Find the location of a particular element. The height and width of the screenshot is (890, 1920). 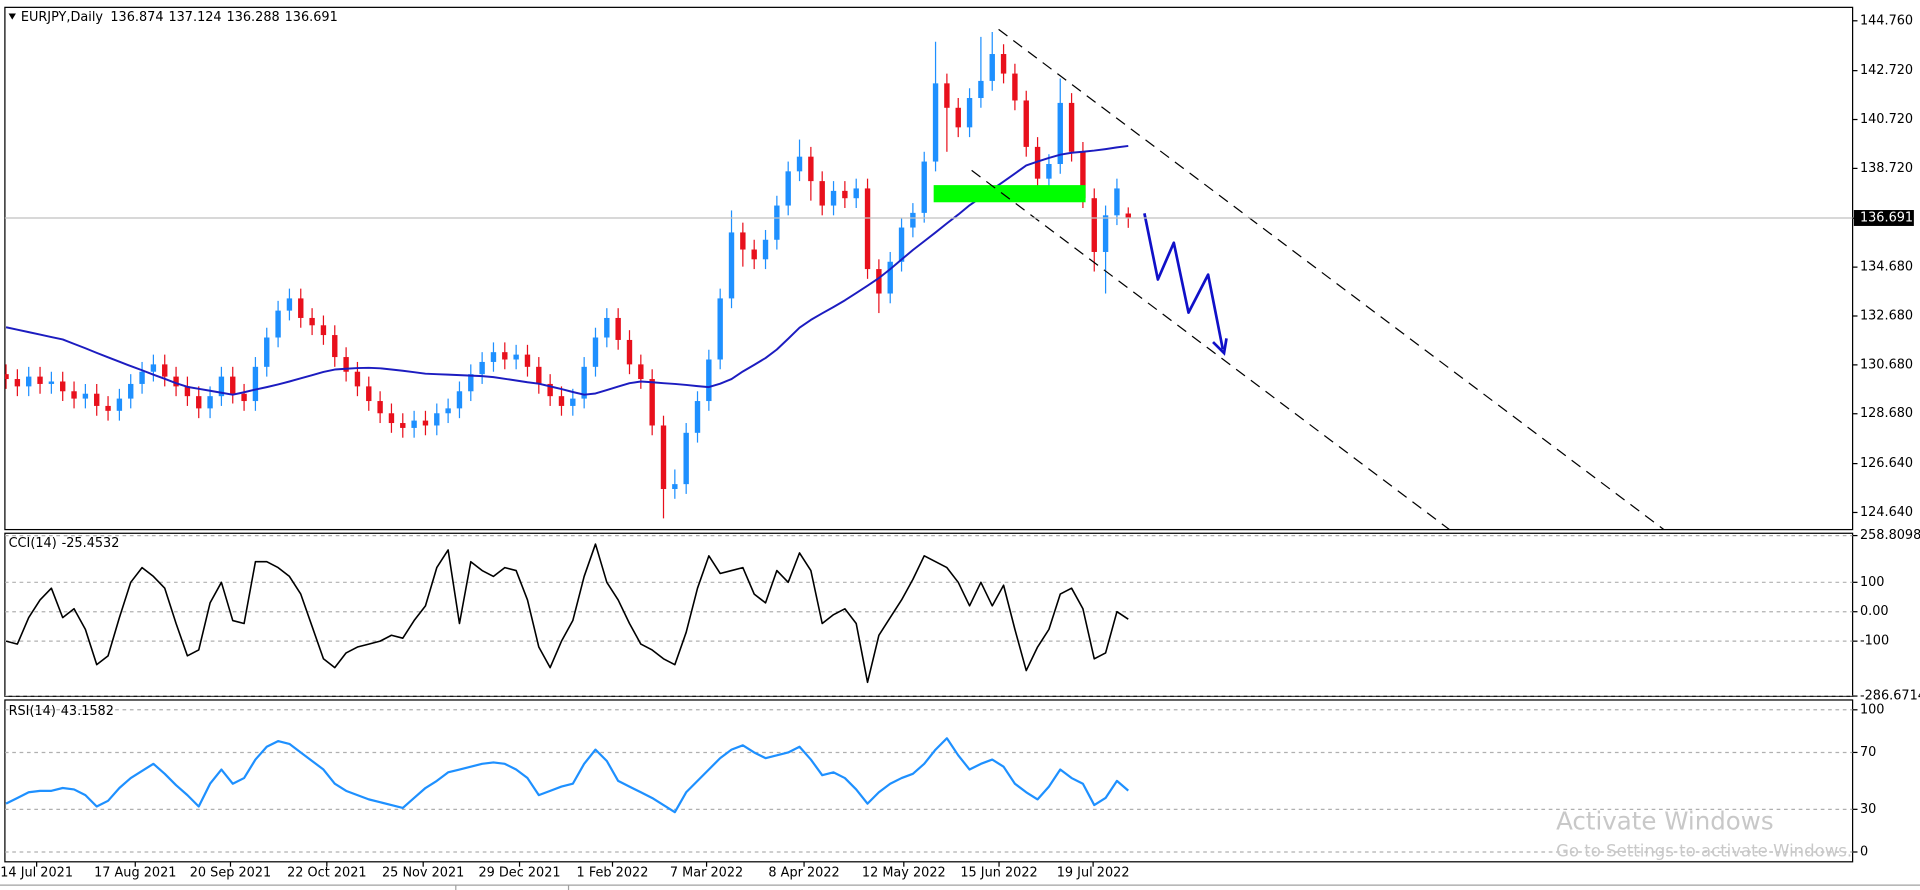

y-tick-label: 70 is located at coordinates (1868, 752).